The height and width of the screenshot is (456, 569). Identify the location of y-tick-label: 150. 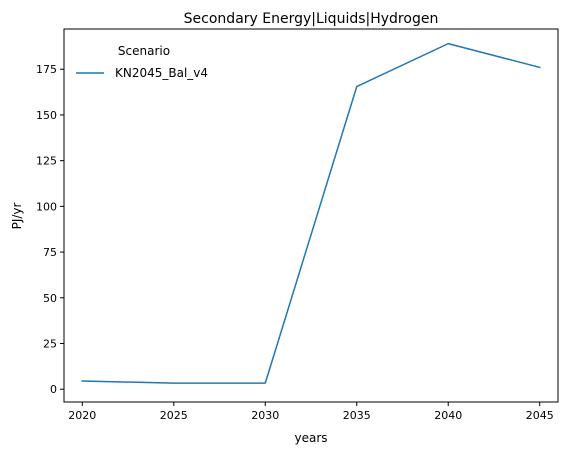
(46, 115).